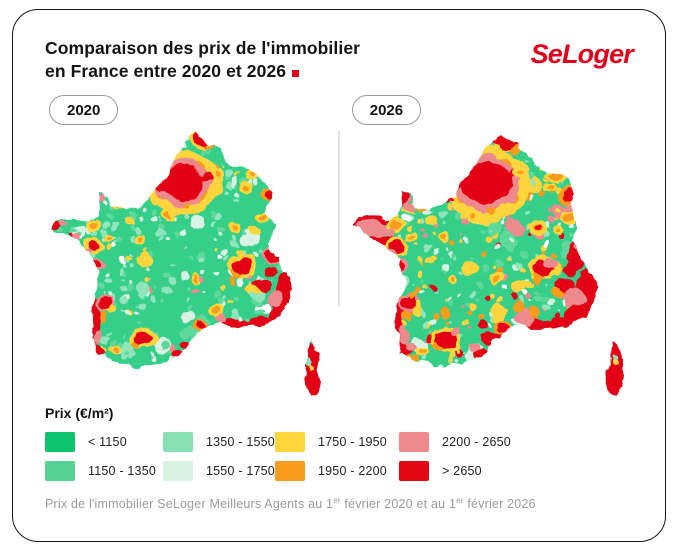  What do you see at coordinates (337, 501) in the screenshot?
I see `source-note-sup1: er` at bounding box center [337, 501].